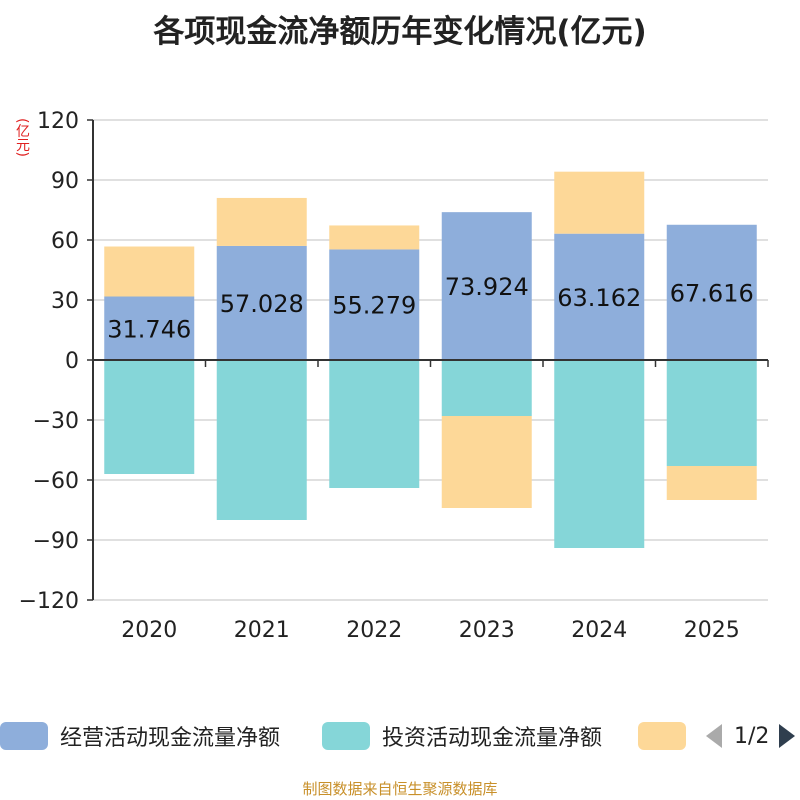 The height and width of the screenshot is (800, 800). Describe the element at coordinates (262, 630) in the screenshot. I see `x-tick-label: 2021` at that location.